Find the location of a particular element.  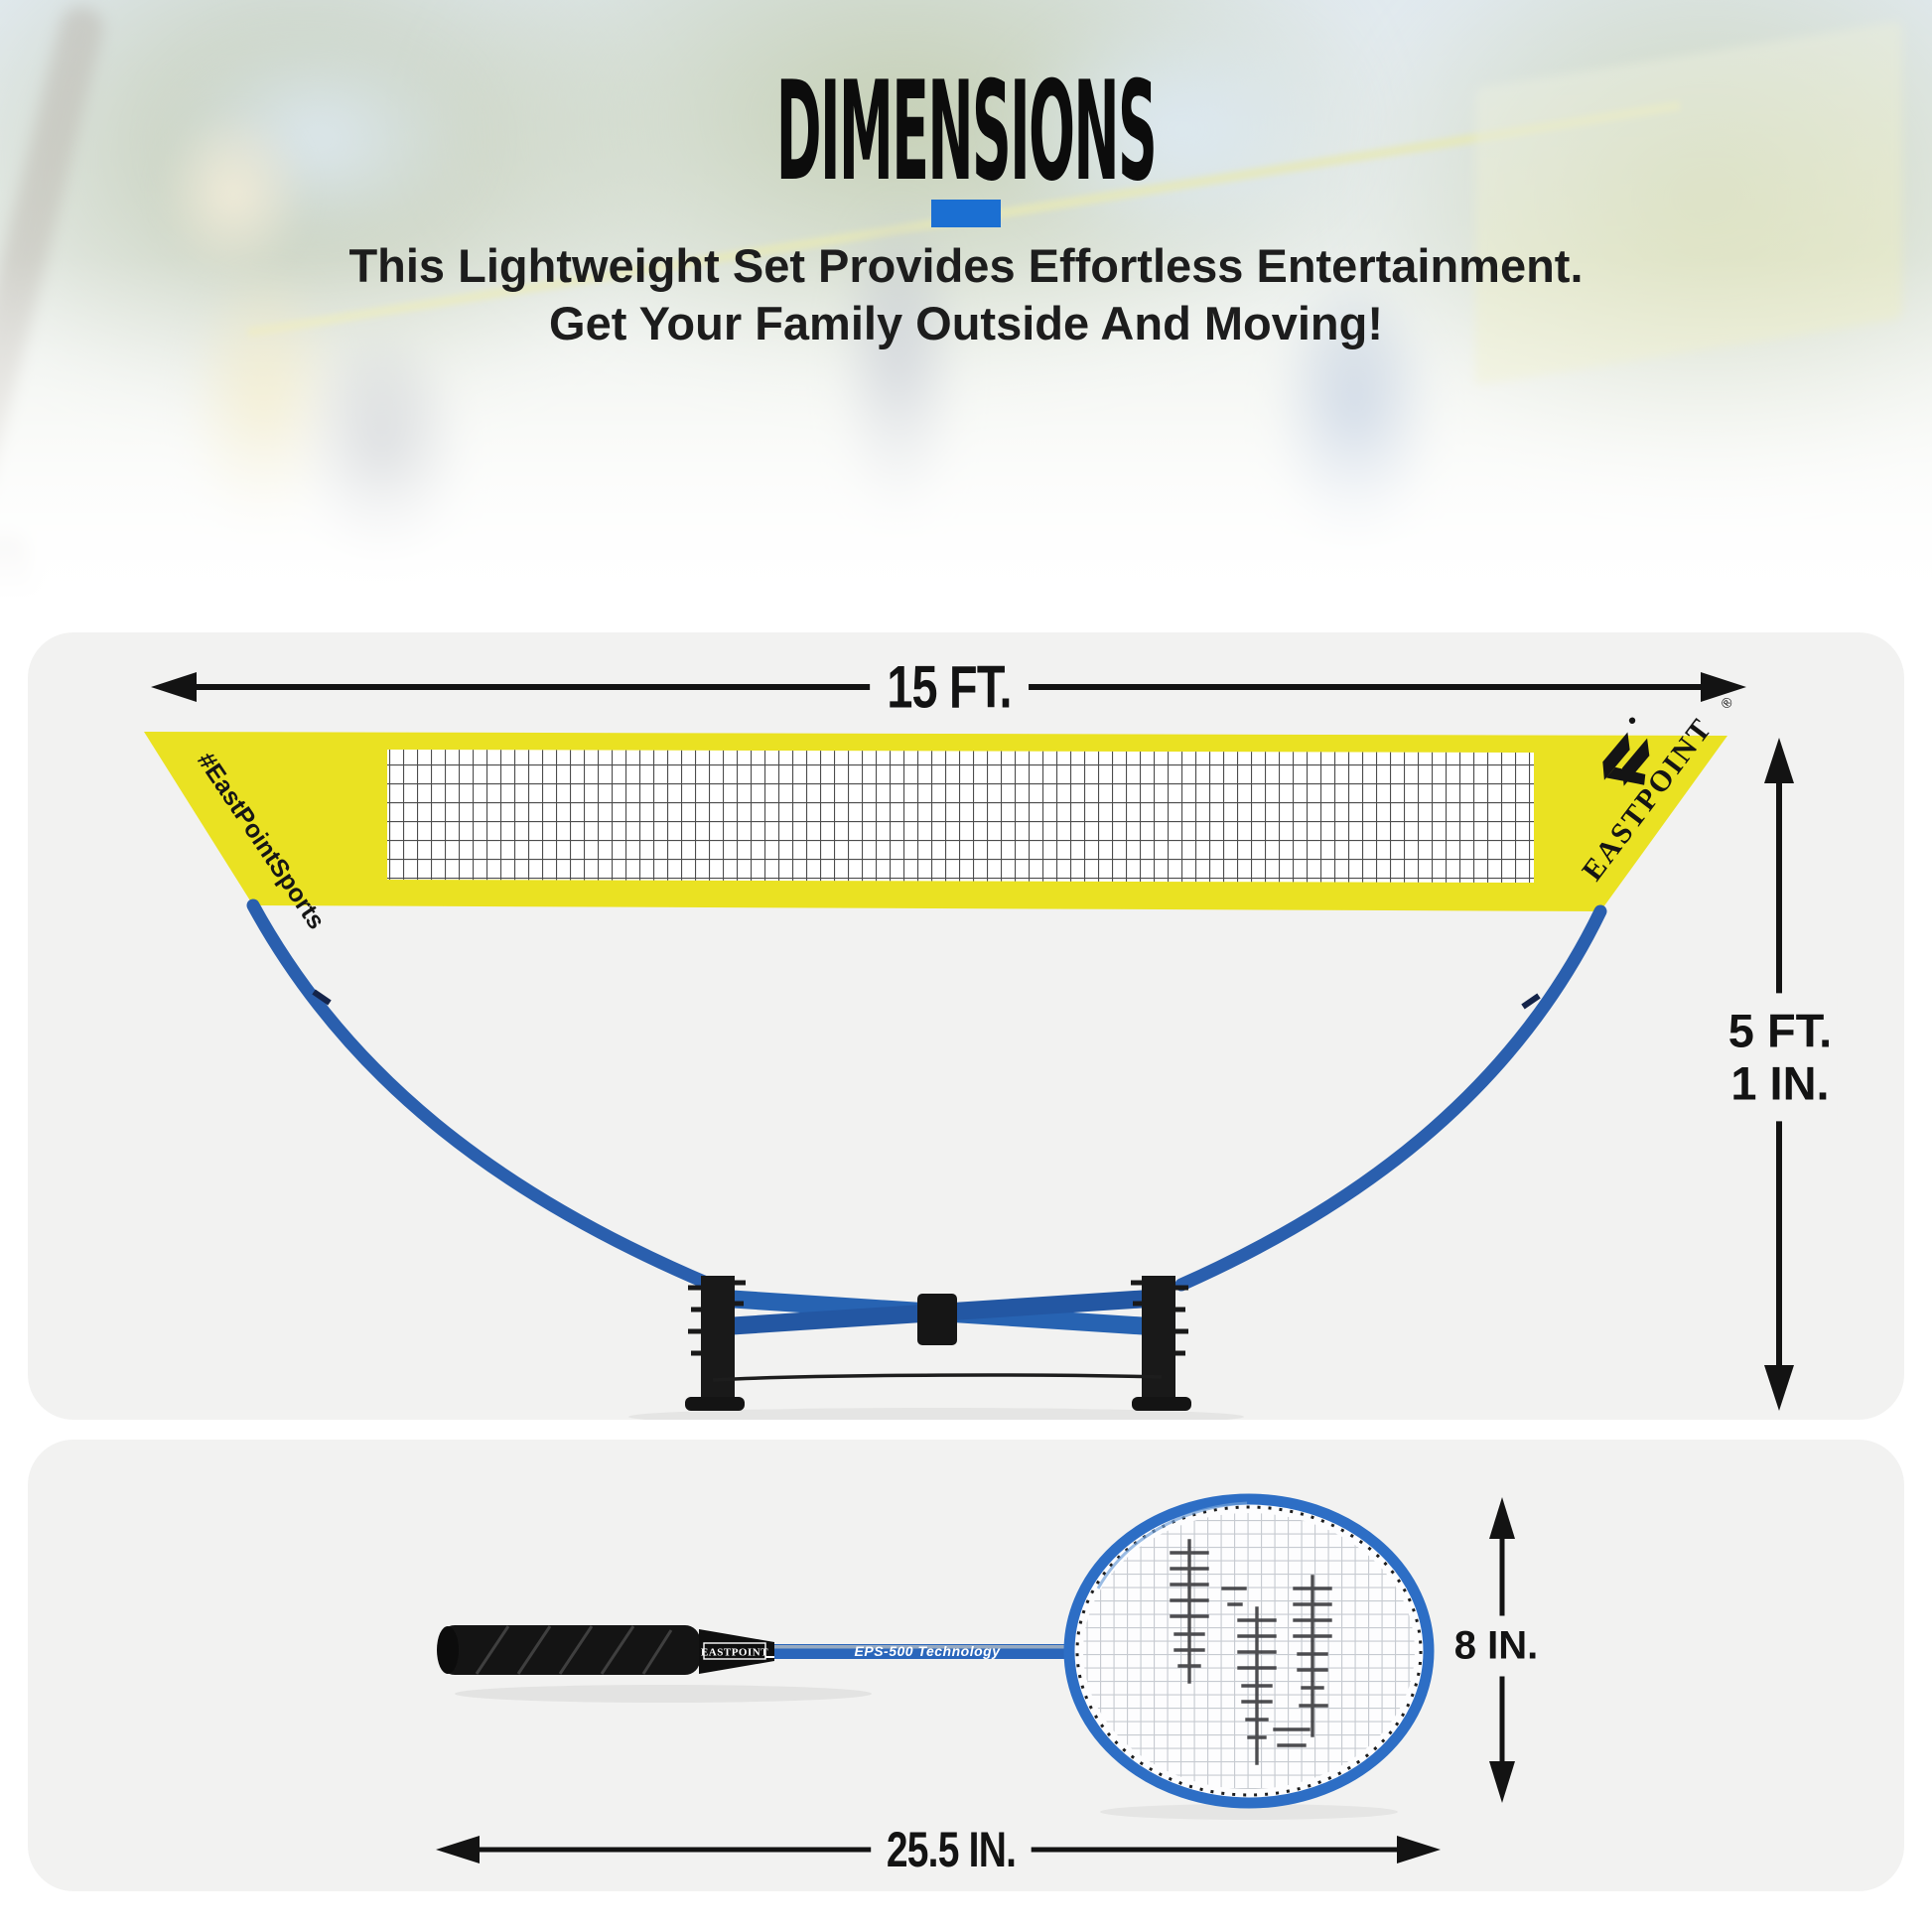

net-height-label: 5 FT. 1 IN. is located at coordinates (1780, 1058).